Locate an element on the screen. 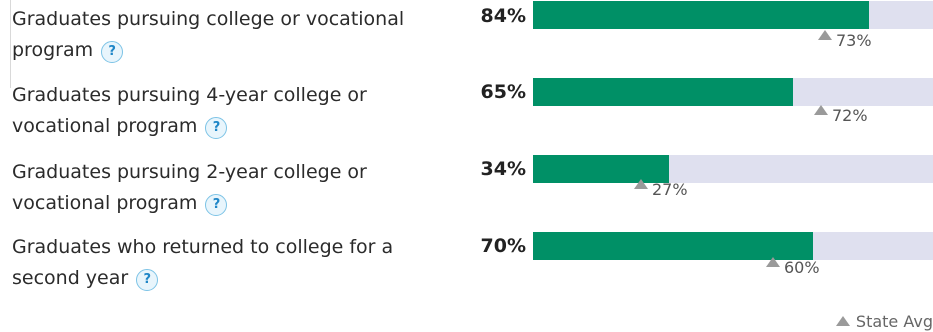  metric-value: 70% is located at coordinates (503, 246).